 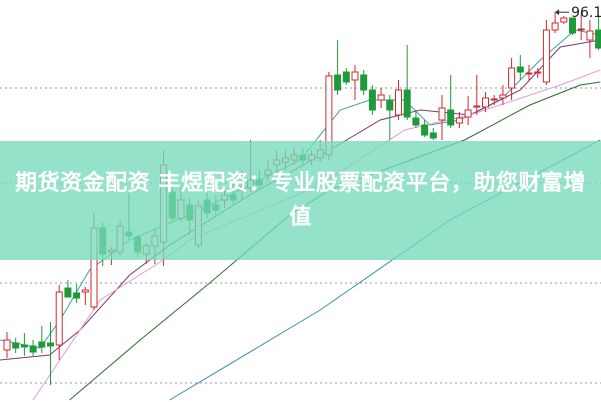 I want to click on banner-text: 期货资金配资 丰煜配资：专业股票配资平台，助您财富增值, so click(x=300, y=200).